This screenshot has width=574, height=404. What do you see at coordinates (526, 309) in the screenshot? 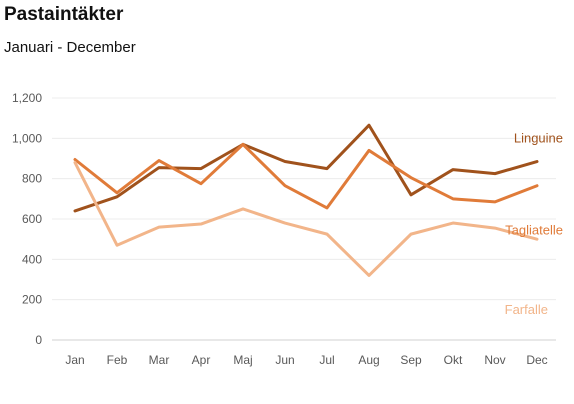
I see `series-label-farfalle: Farfalle` at bounding box center [526, 309].